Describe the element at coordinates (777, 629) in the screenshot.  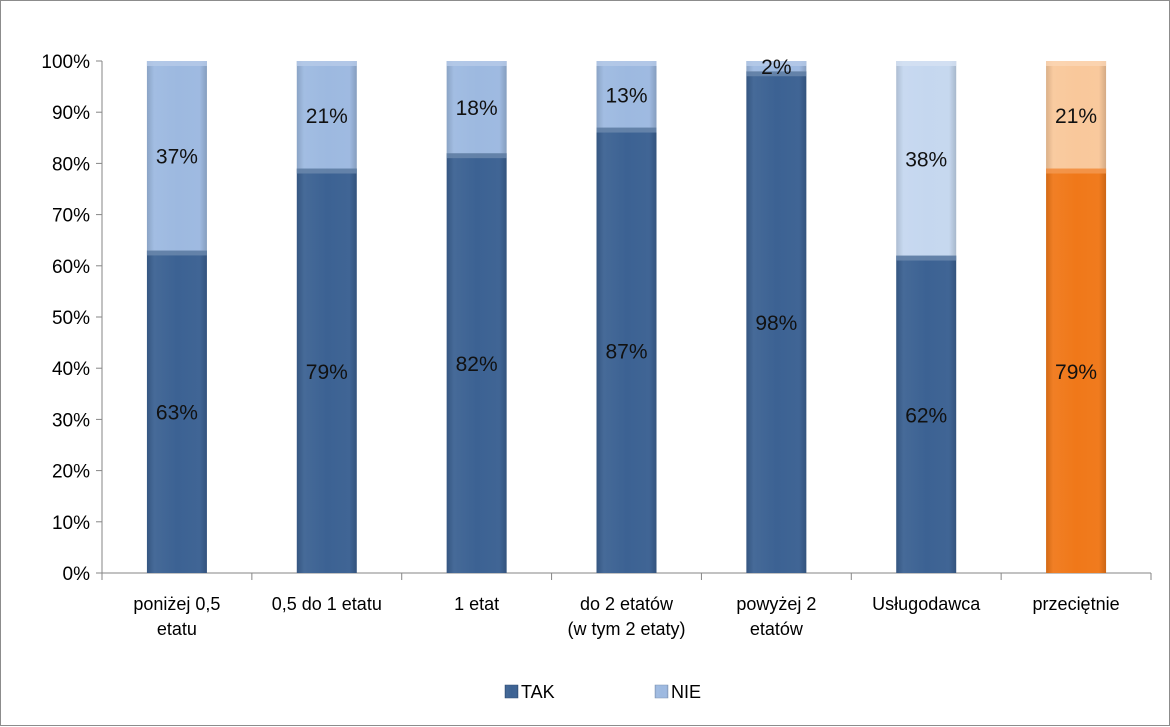
I see `x-category-label: etatów` at that location.